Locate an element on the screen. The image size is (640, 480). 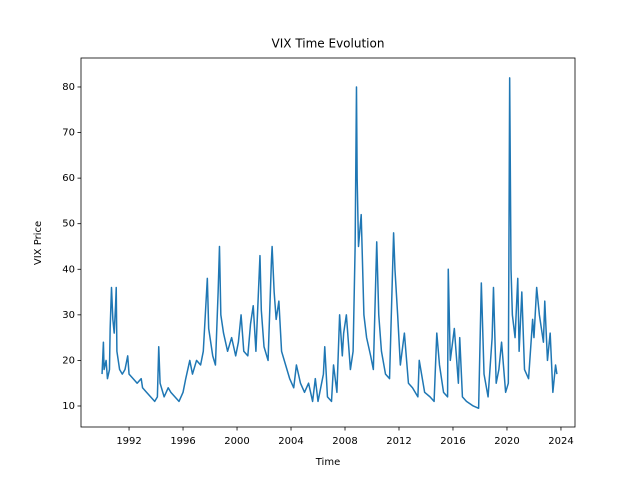
x-tick-label: 1996 is located at coordinates (182, 441).